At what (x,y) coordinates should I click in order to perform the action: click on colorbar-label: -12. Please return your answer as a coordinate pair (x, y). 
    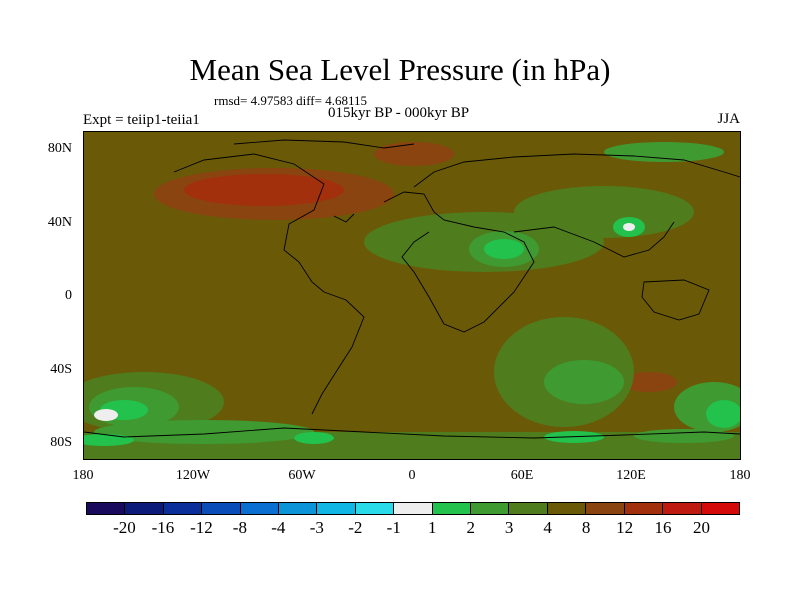
    Looking at the image, I should click on (201, 527).